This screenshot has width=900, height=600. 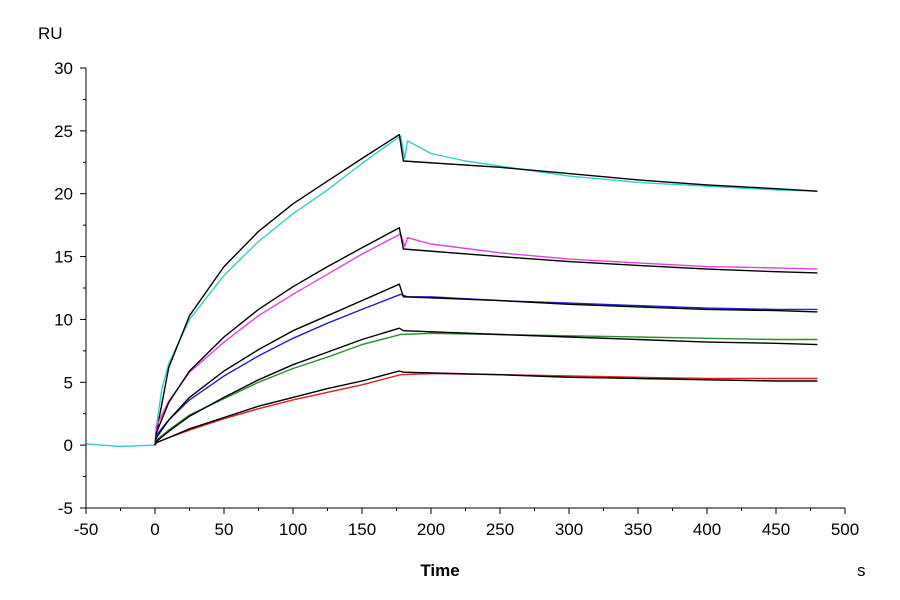 I want to click on x-tick-label: 400, so click(x=707, y=529).